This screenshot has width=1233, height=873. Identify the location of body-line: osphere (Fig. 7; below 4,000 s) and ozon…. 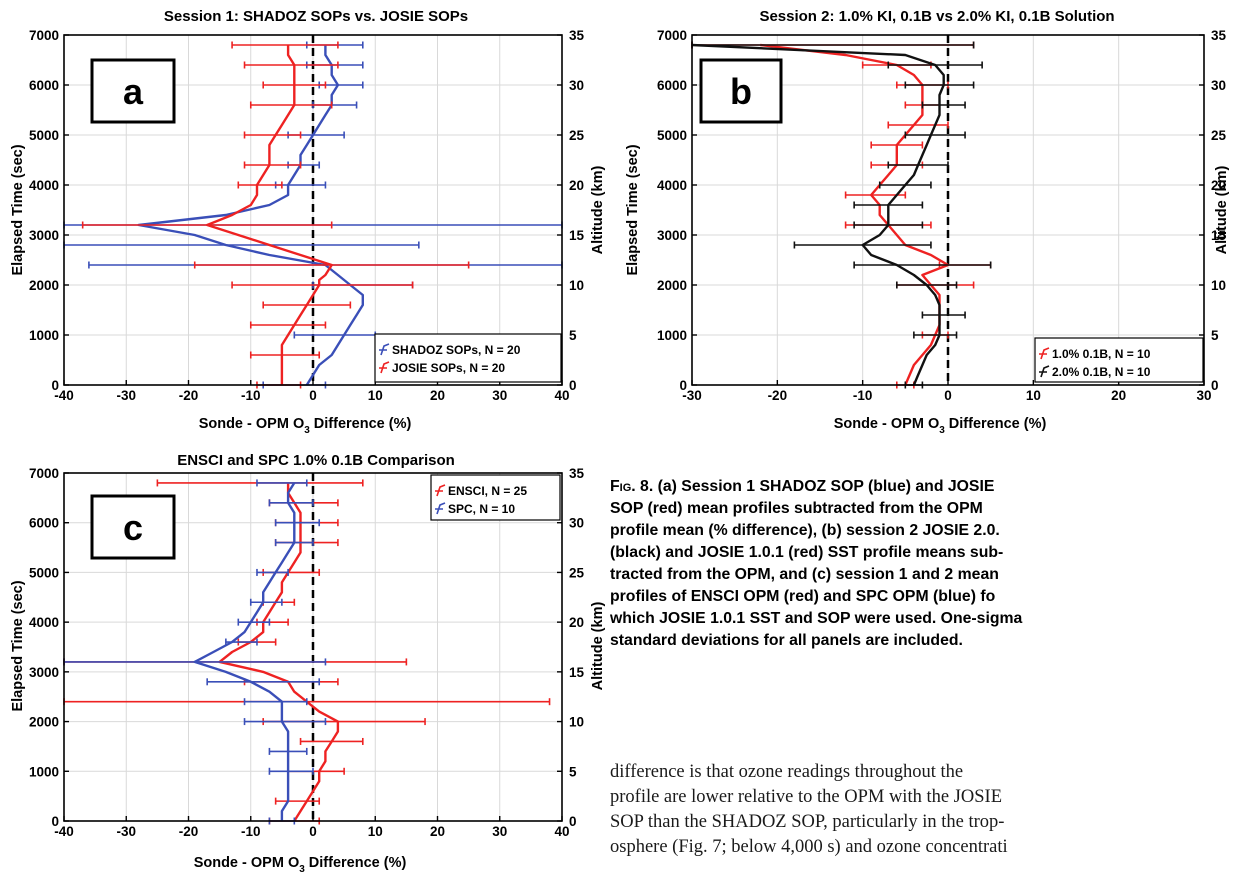
(809, 847).